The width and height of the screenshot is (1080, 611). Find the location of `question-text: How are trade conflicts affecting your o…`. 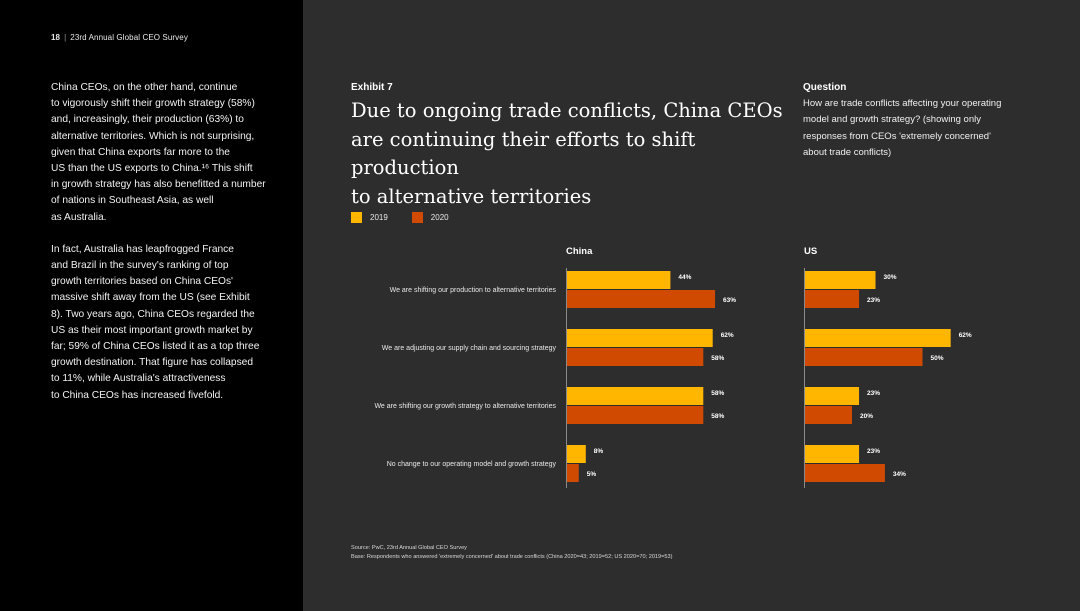

question-text: How are trade conflicts affecting your o… is located at coordinates (902, 128).